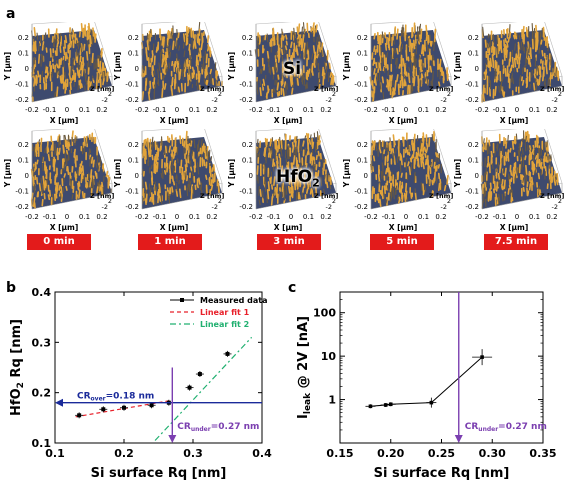  I want to click on y-axis-title: HfO2 Rq [nm], so click(17, 367).